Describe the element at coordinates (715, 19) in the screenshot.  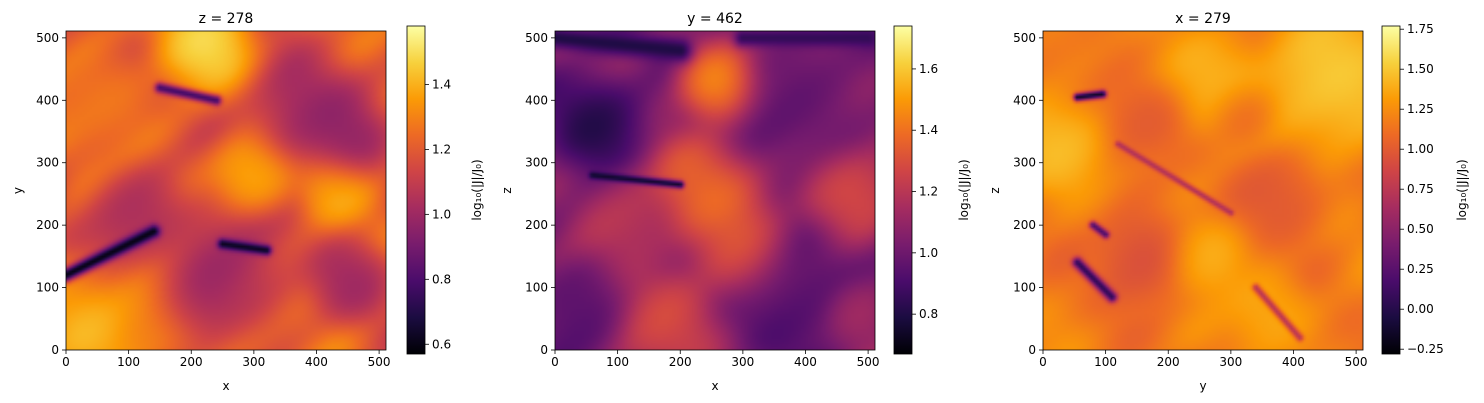
I see `panel-title: y = 462` at that location.